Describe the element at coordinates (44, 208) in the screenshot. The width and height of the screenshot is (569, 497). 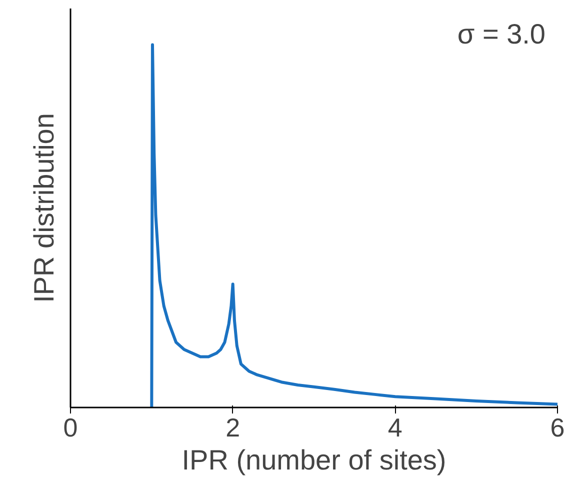
I see `y-axis-title: IPR distribution` at that location.